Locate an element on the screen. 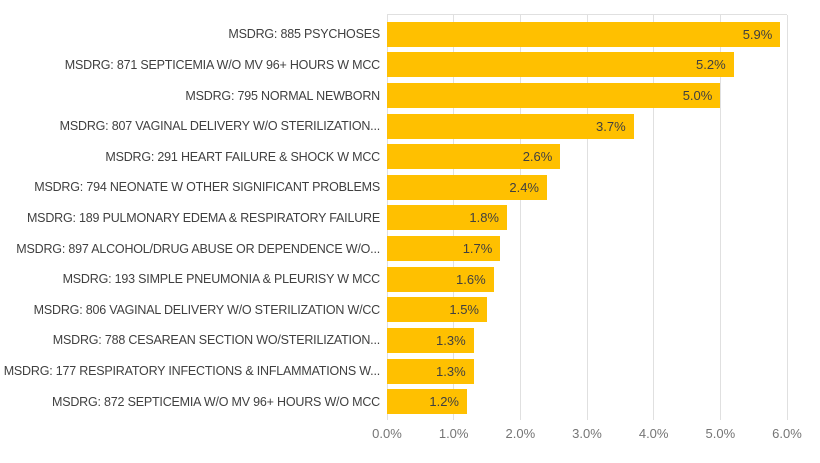 This screenshot has width=820, height=463. bar-value-label: 5.0% is located at coordinates (697, 96).